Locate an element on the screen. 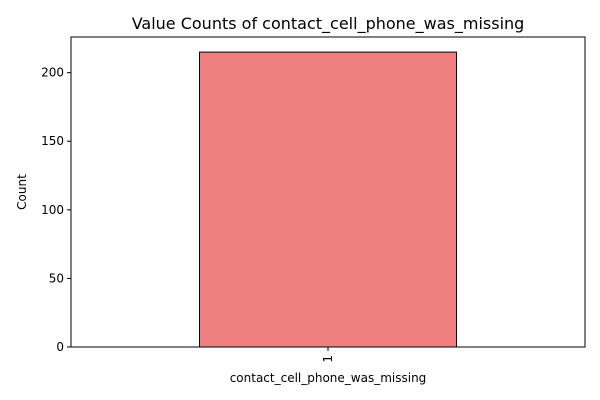  x-tick-label: 1 is located at coordinates (328, 359).